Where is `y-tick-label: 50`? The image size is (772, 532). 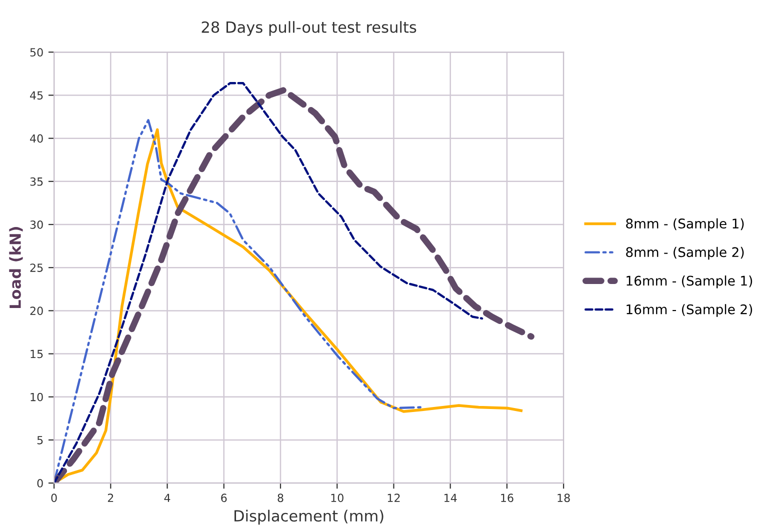 y-tick-label: 50 is located at coordinates (36, 52).